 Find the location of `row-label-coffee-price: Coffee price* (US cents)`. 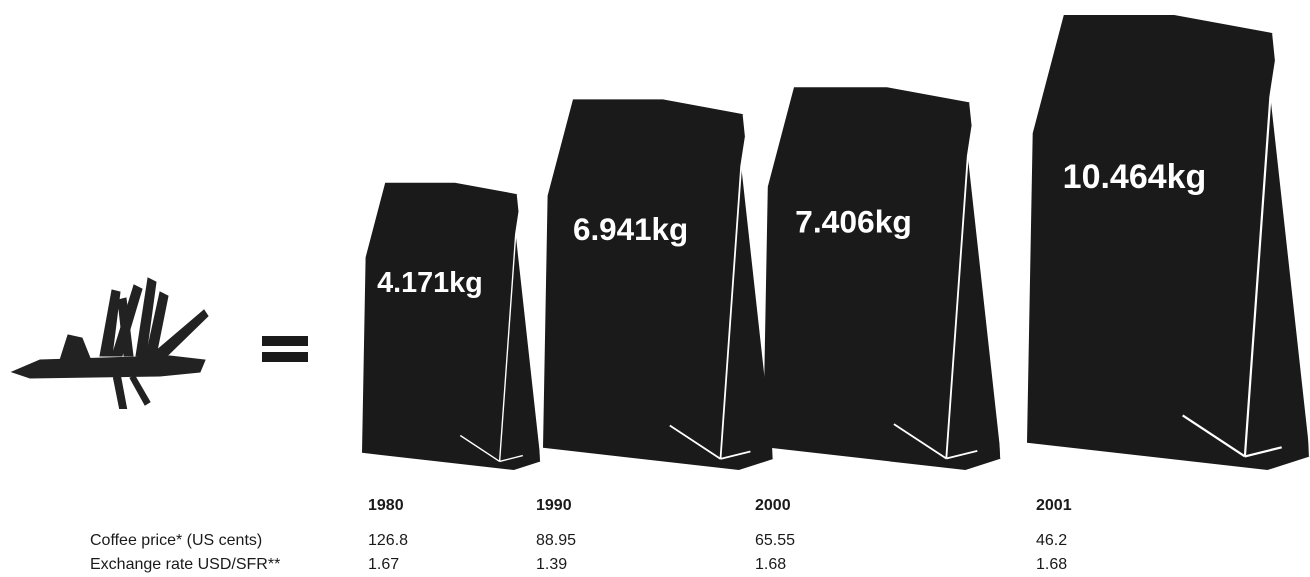

row-label-coffee-price: Coffee price* (US cents) is located at coordinates (176, 540).